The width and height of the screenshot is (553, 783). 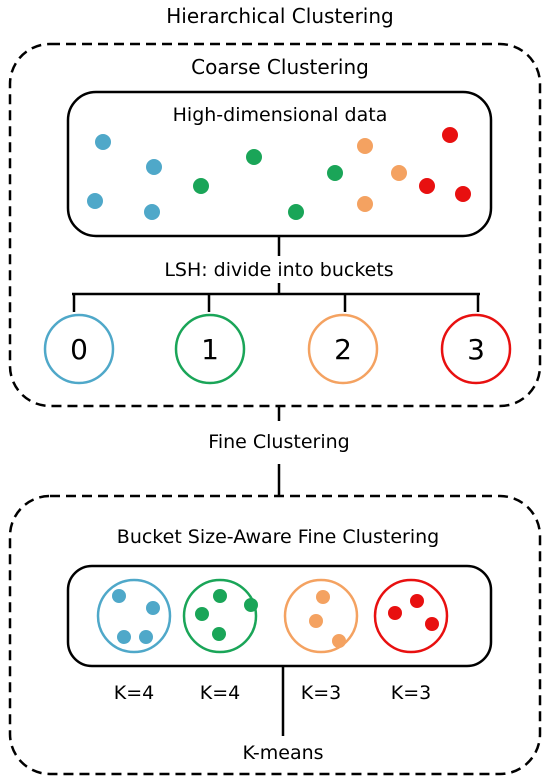 I want to click on bucket-2: 2, so click(x=343, y=349).